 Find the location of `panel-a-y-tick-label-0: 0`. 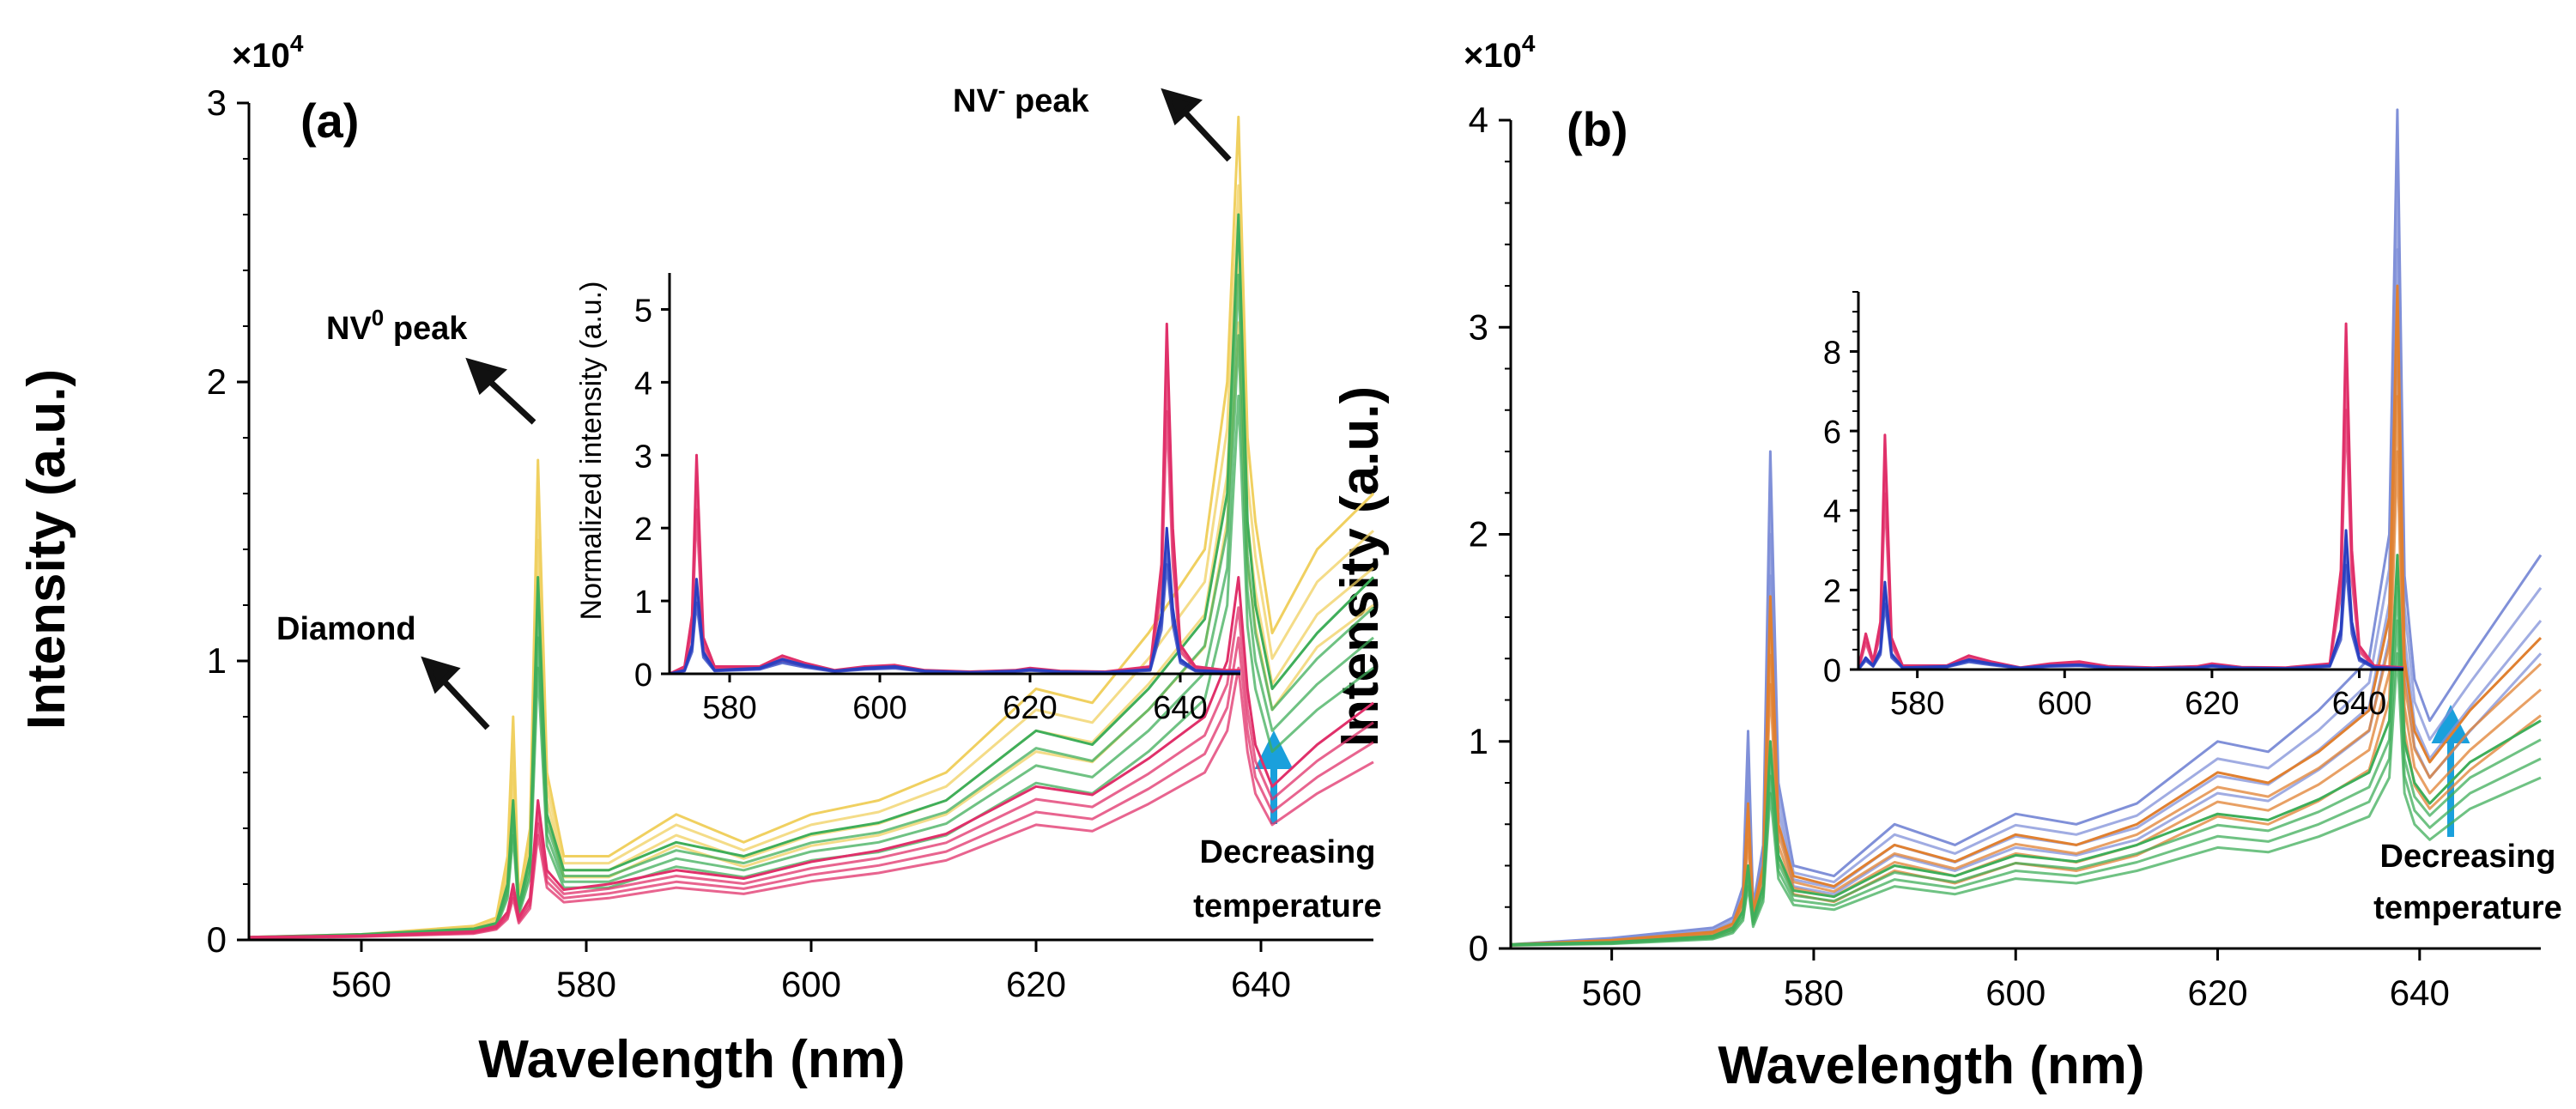

panel-a-y-tick-label-0: 0 is located at coordinates (217, 940).